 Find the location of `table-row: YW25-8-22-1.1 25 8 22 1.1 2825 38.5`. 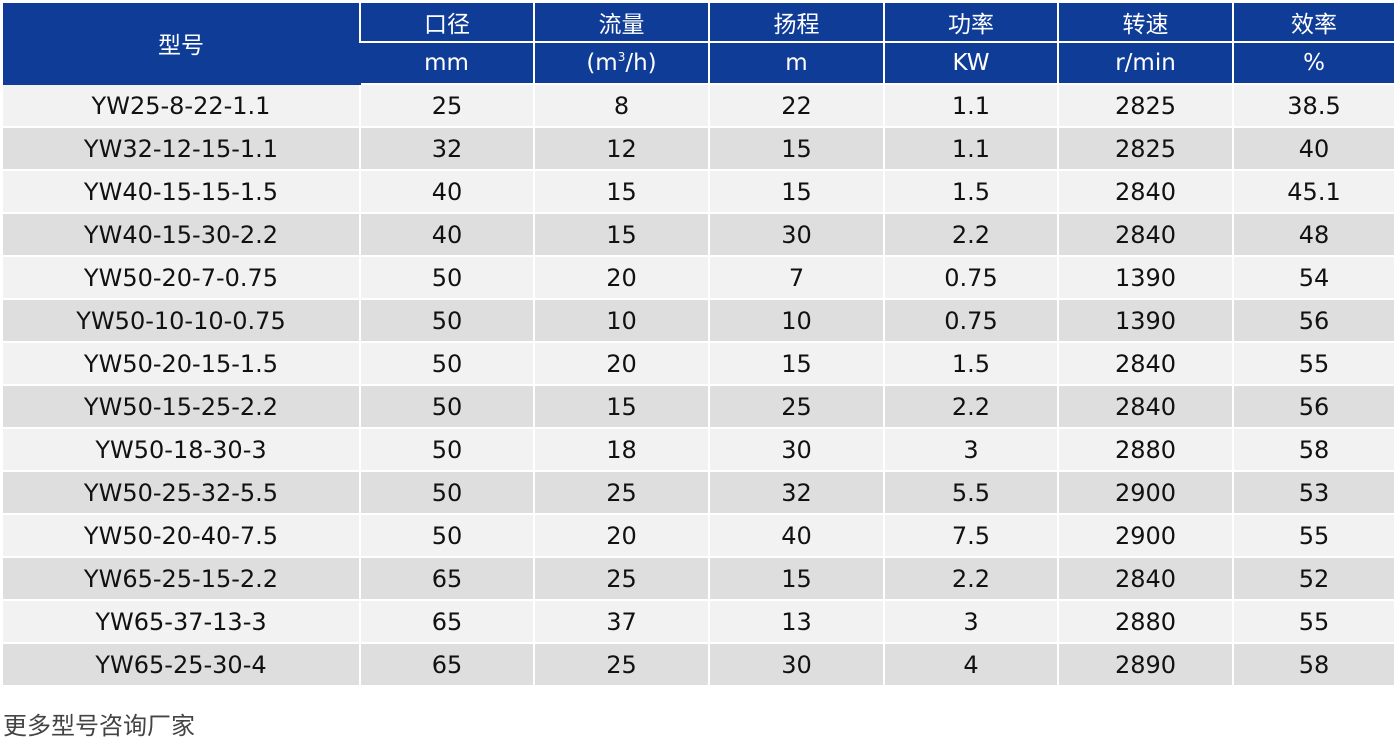

table-row: YW25-8-22-1.1 25 8 22 1.1 2825 38.5 is located at coordinates (698, 105).